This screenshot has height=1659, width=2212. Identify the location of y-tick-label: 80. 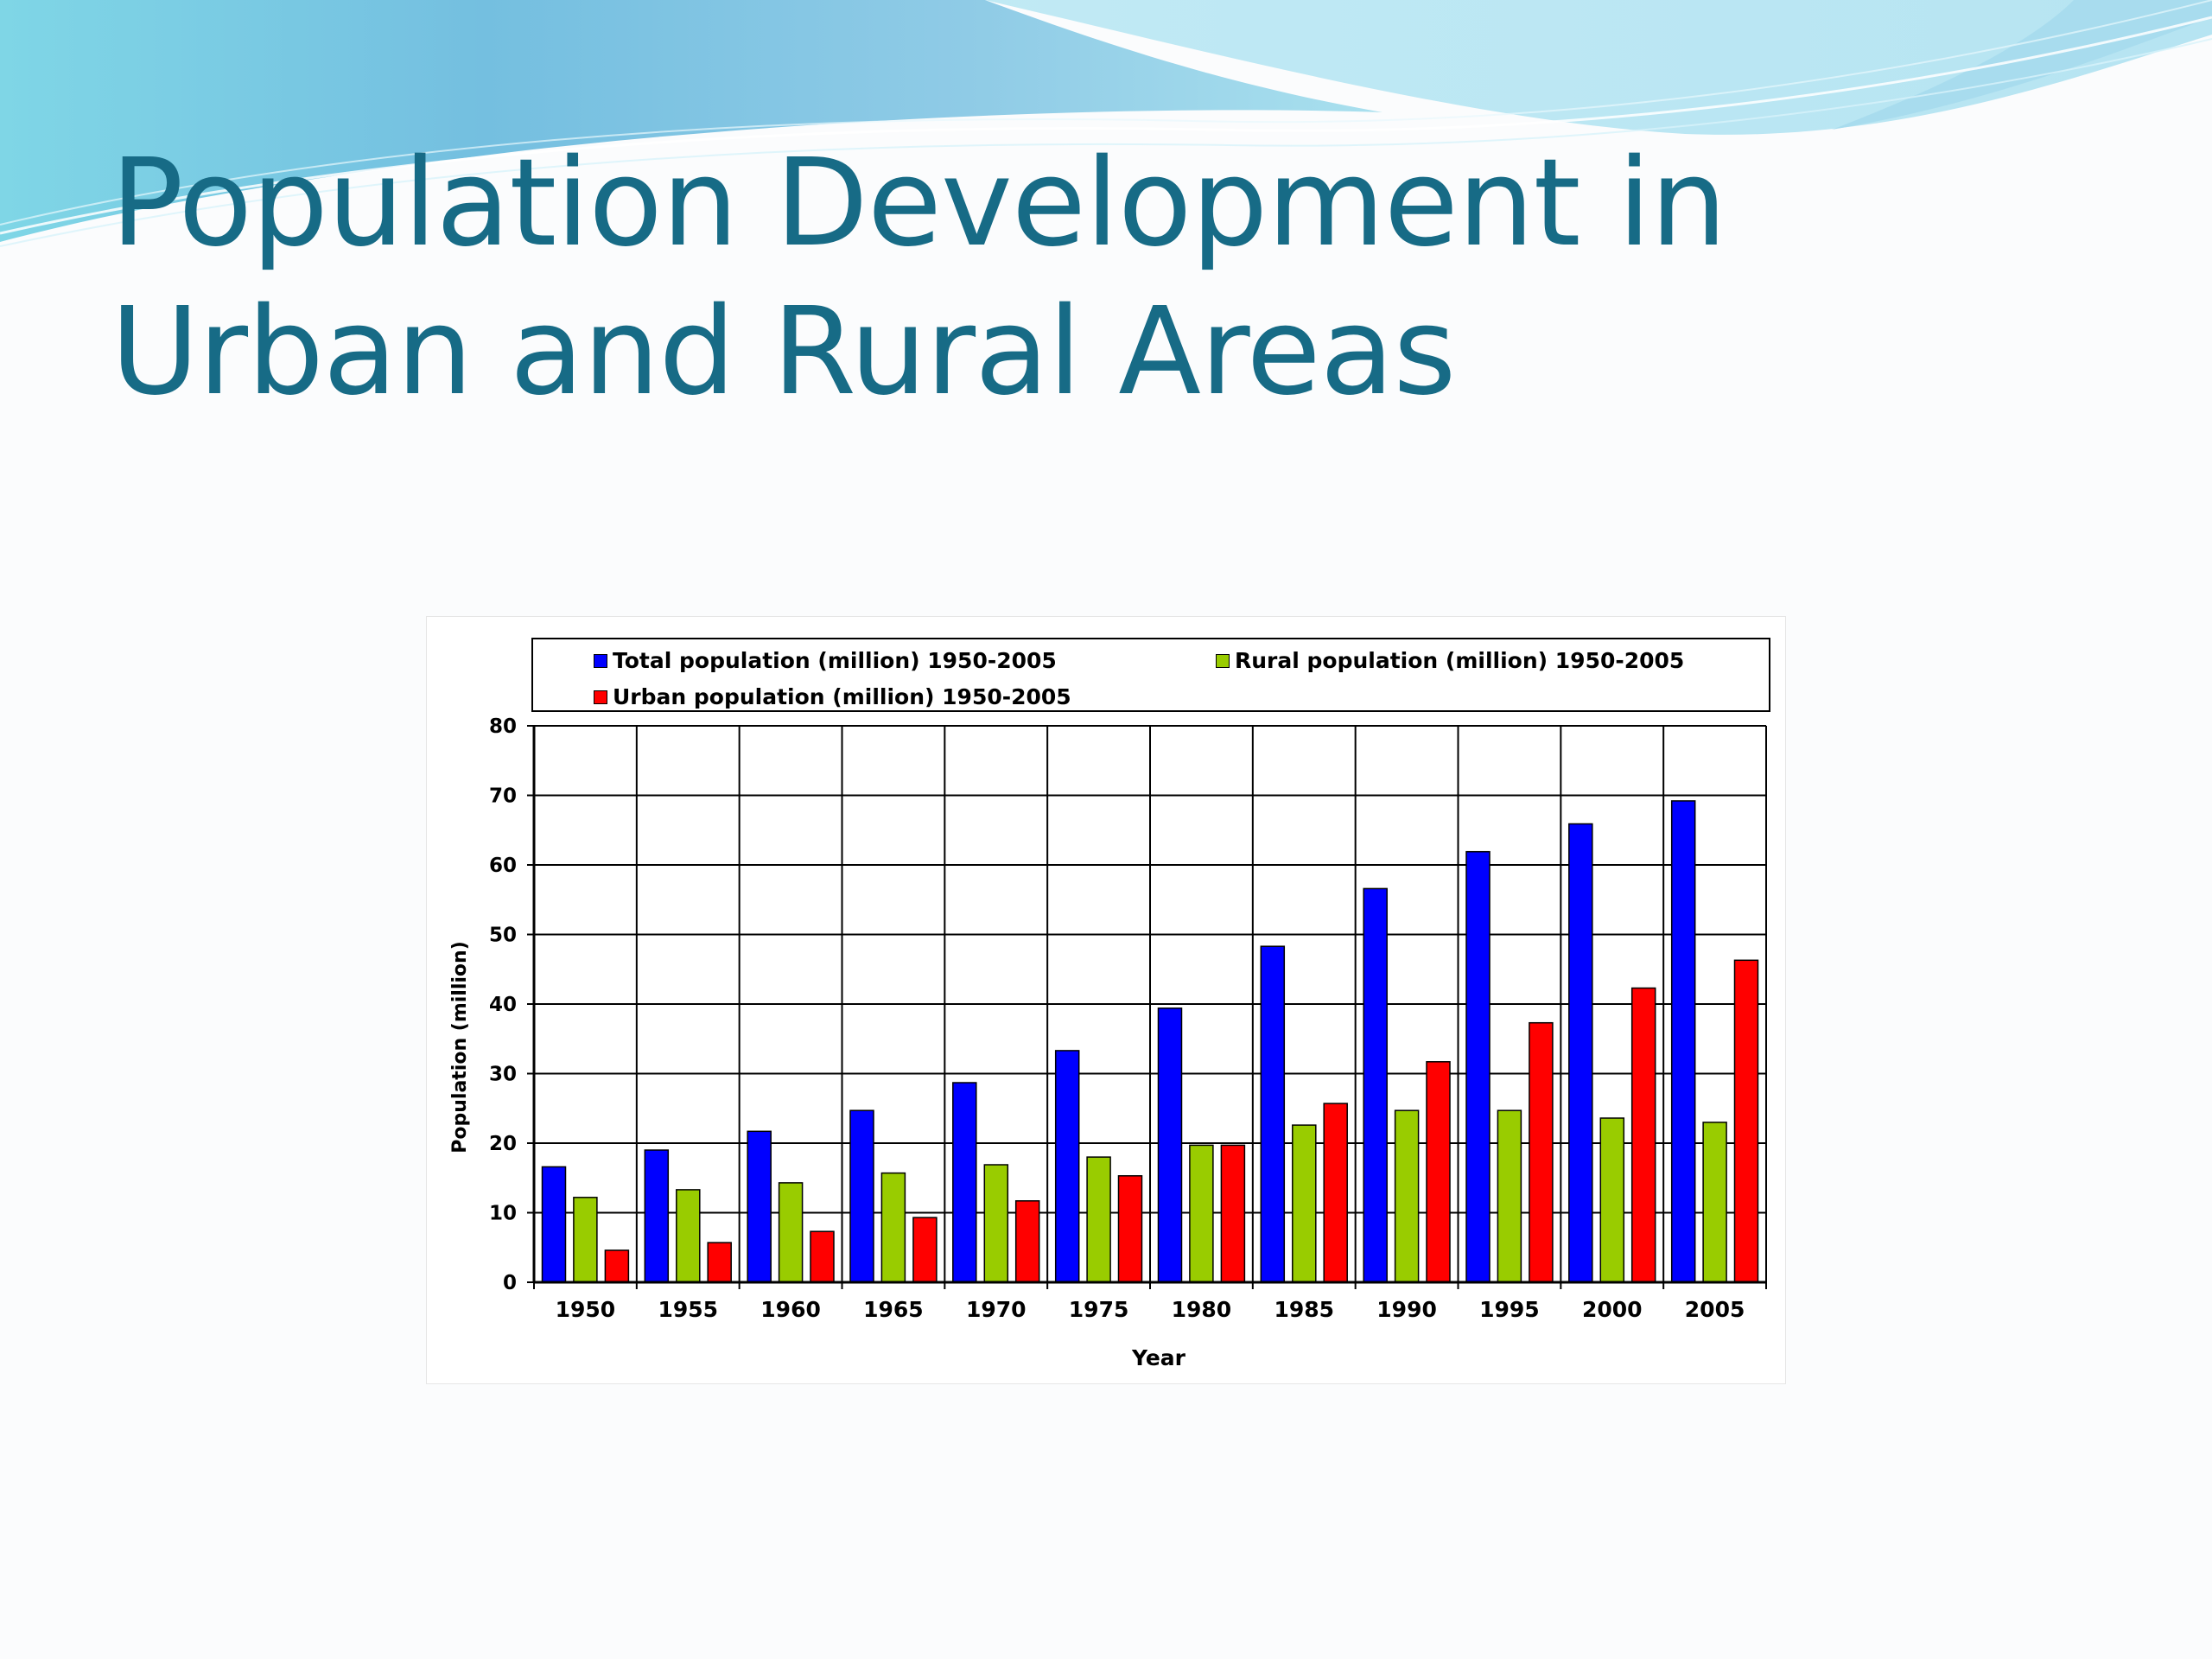
(503, 726).